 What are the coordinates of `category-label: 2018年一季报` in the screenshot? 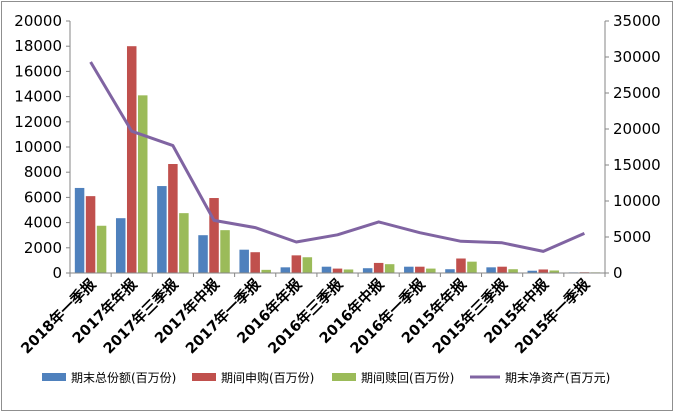 It's located at (58, 316).